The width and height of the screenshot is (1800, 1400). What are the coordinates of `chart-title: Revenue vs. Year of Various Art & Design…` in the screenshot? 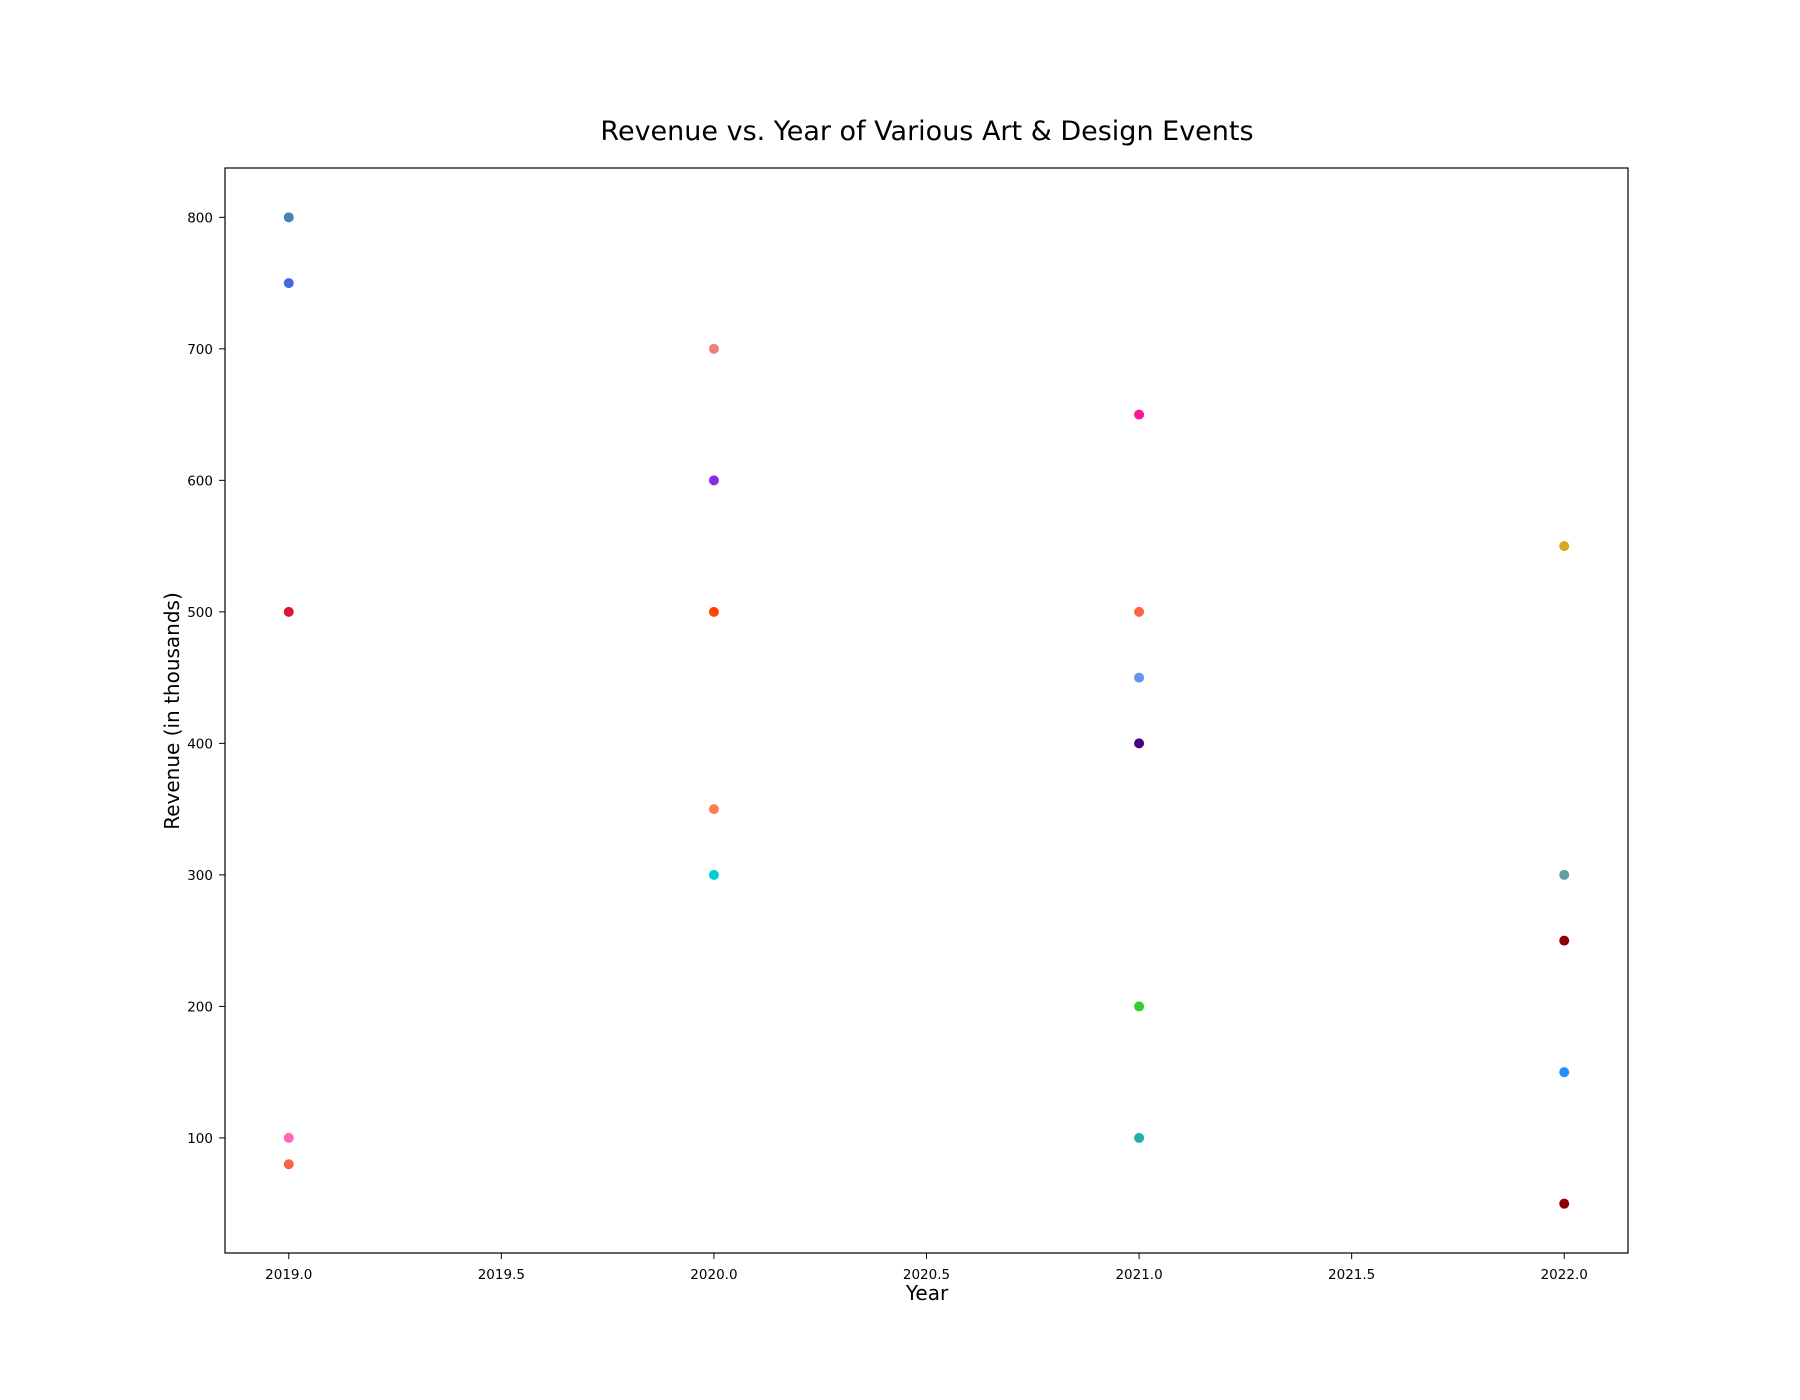 It's located at (926, 131).